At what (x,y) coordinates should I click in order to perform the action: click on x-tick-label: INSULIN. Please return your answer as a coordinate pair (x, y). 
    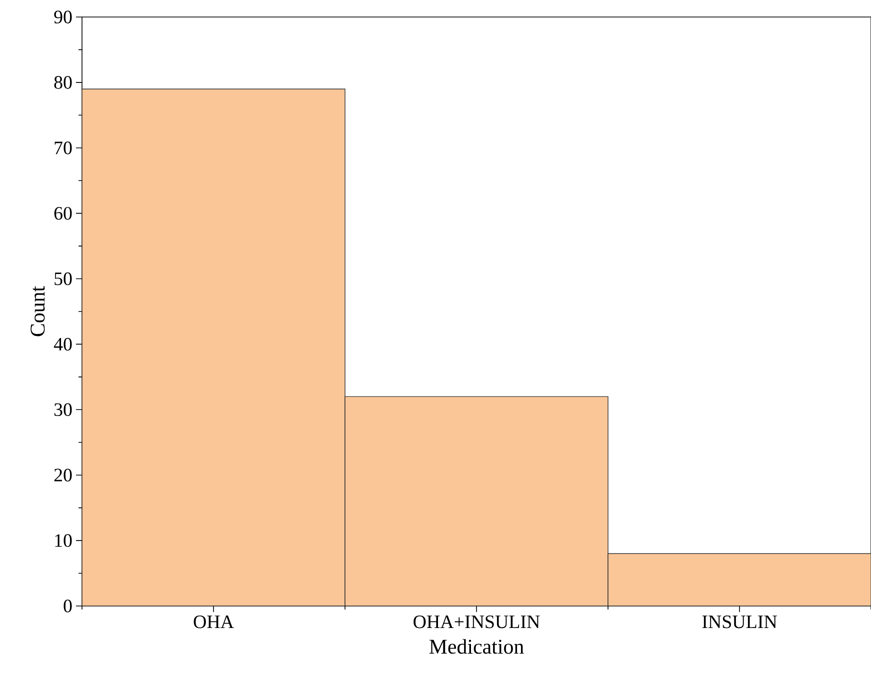
    Looking at the image, I should click on (739, 622).